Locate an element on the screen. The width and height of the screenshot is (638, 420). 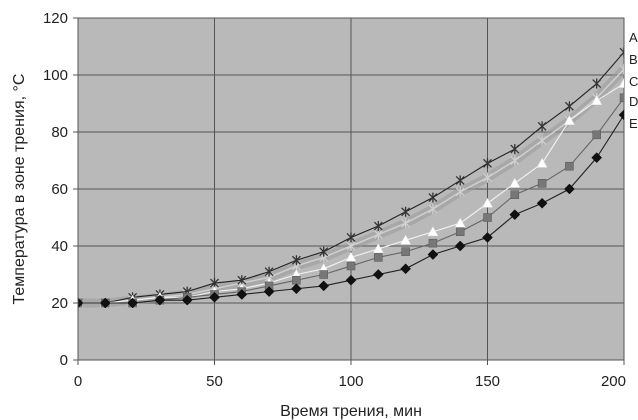
y-tick-label: 20 is located at coordinates (59, 303).